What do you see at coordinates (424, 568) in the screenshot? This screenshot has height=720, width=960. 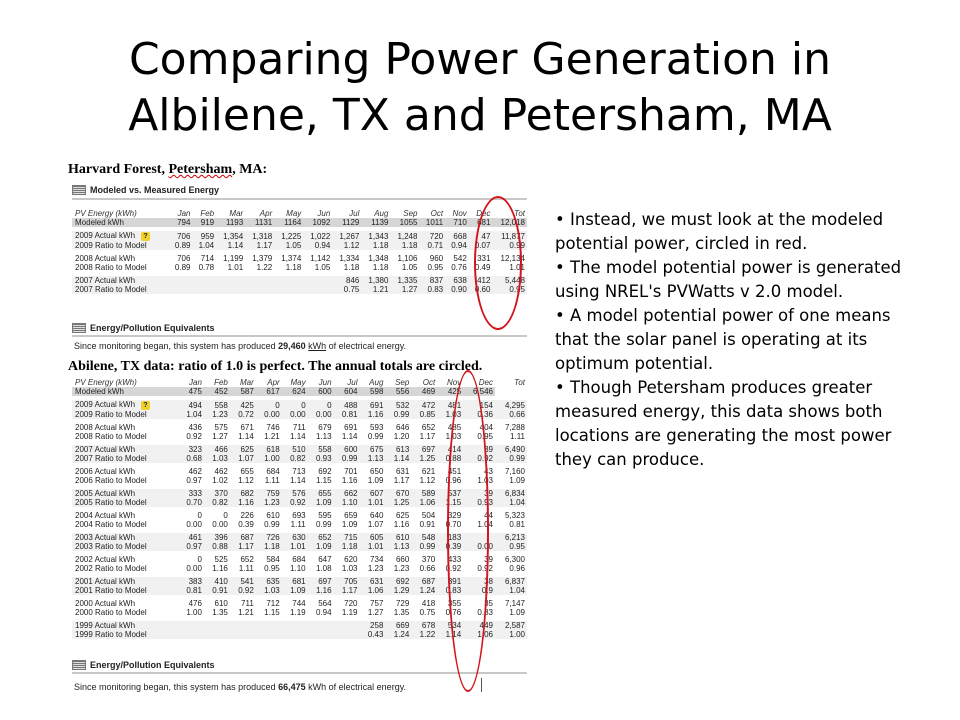 I see `table-cell: 0.66` at bounding box center [424, 568].